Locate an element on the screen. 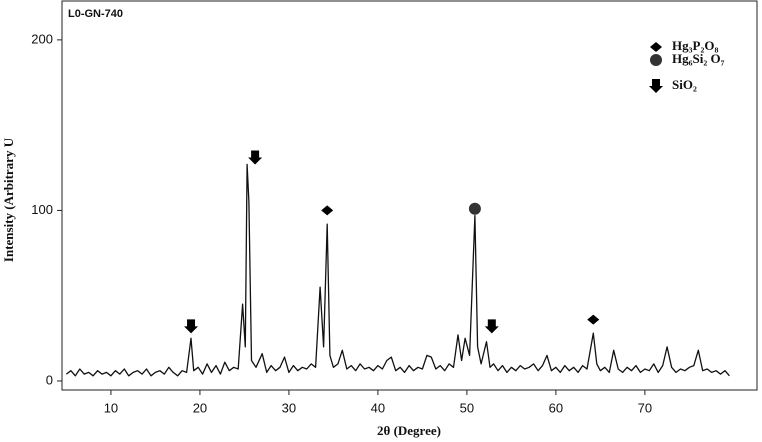  y-tick-label: 0 is located at coordinates (49, 379).